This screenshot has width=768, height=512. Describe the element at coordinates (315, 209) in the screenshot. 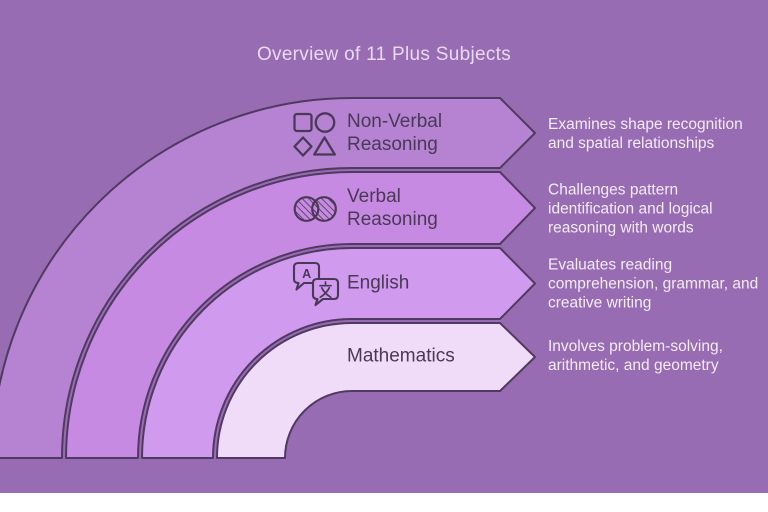

I see `hatched-circles-icon` at that location.